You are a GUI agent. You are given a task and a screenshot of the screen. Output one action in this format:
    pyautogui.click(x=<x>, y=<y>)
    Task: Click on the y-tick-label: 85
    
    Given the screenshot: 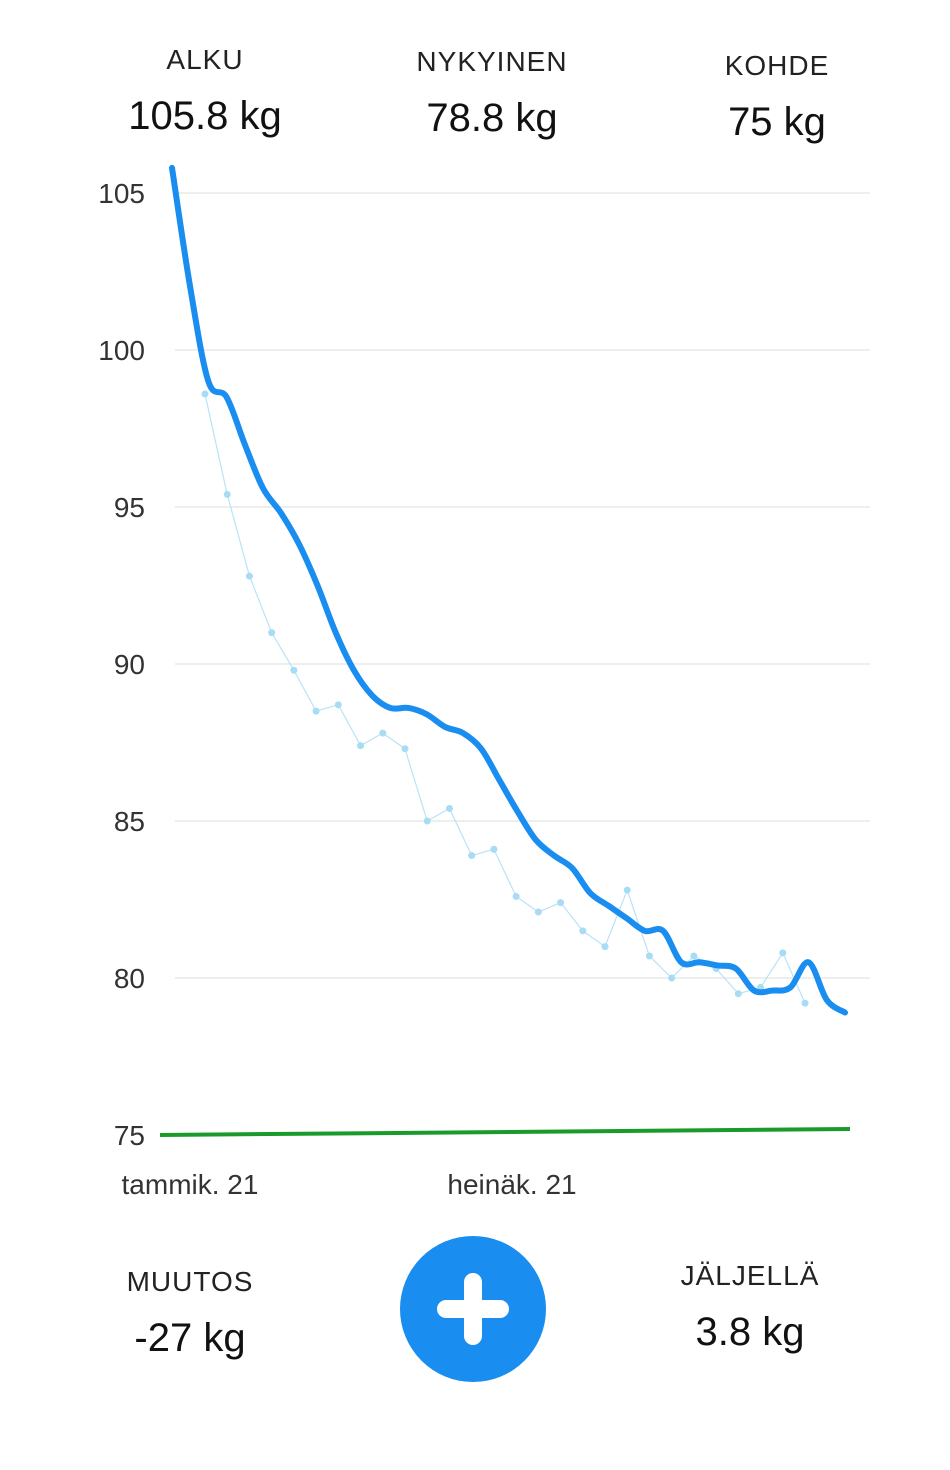 What is the action you would take?
    pyautogui.click(x=129, y=821)
    